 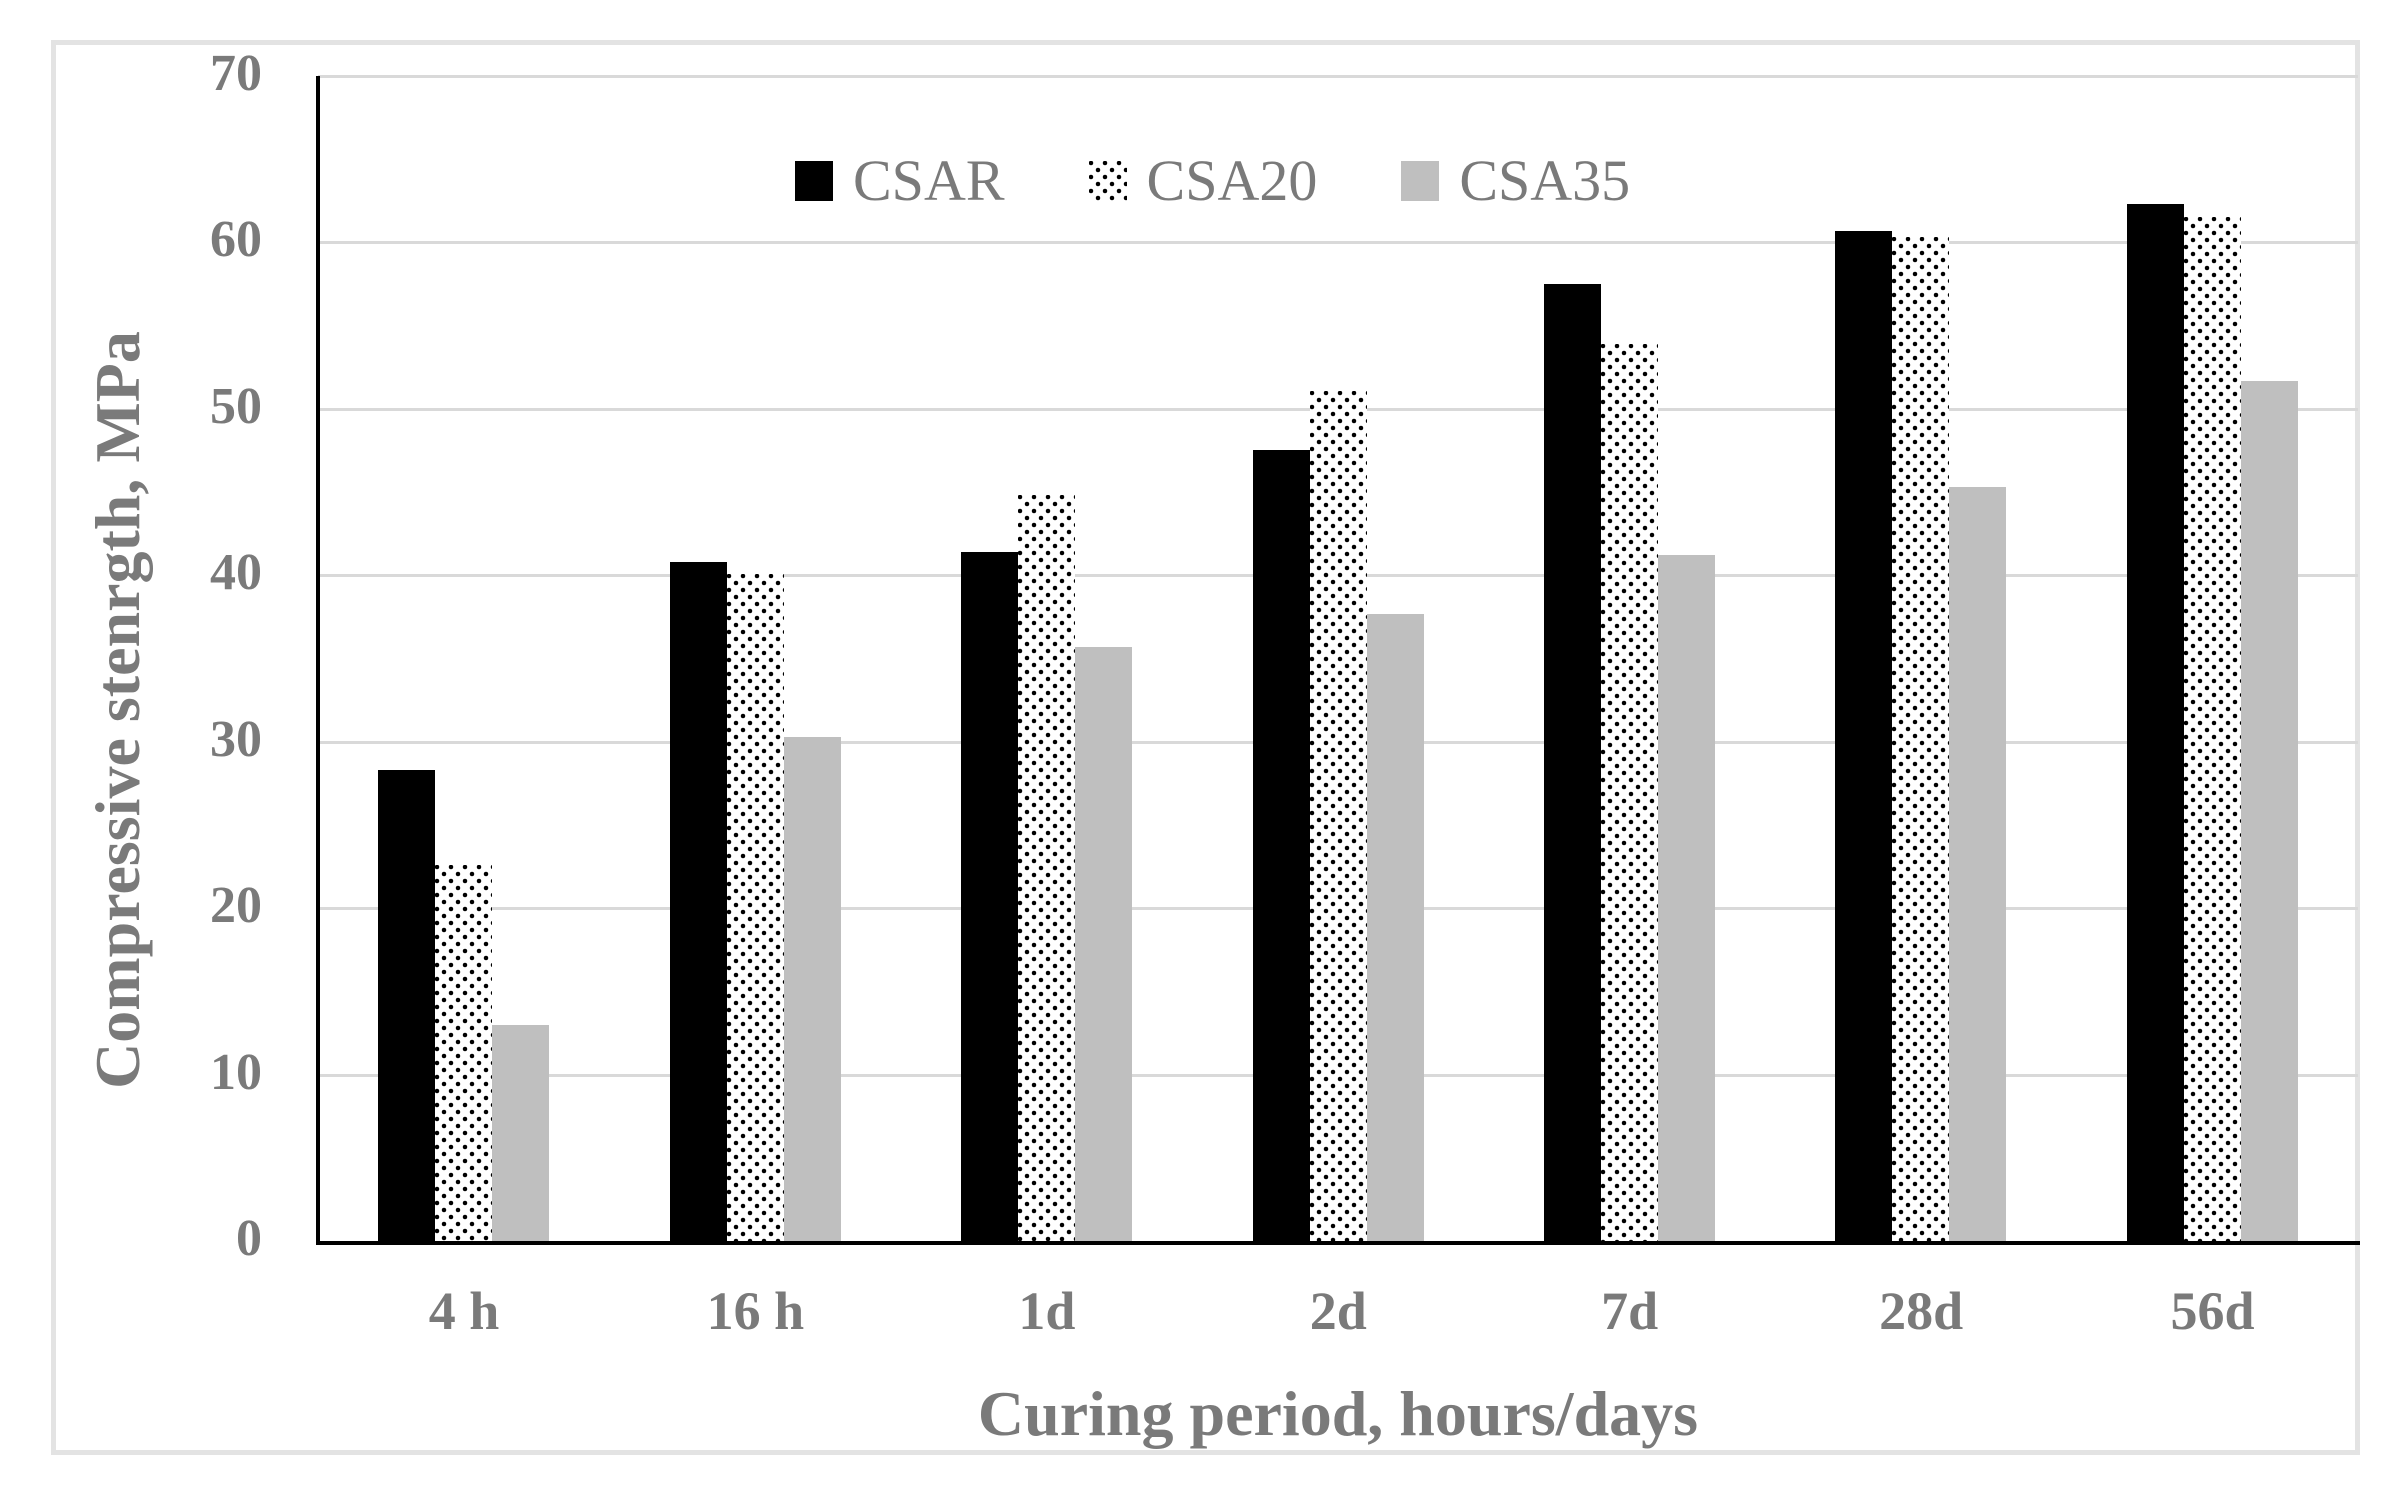 What do you see at coordinates (236, 240) in the screenshot?
I see `y-tick-label-60: 60` at bounding box center [236, 240].